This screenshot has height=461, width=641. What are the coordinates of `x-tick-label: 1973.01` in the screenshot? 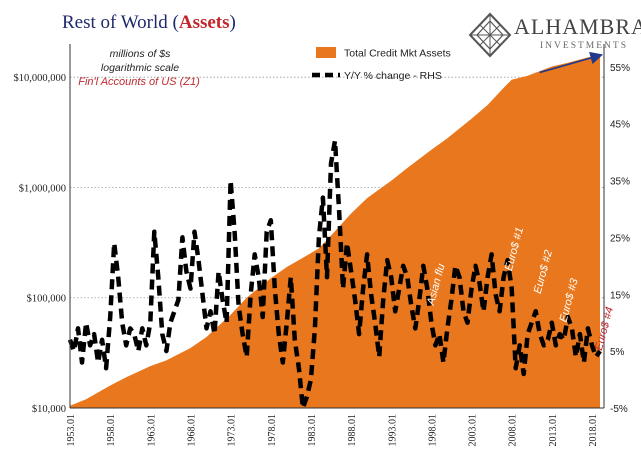 It's located at (232, 430).